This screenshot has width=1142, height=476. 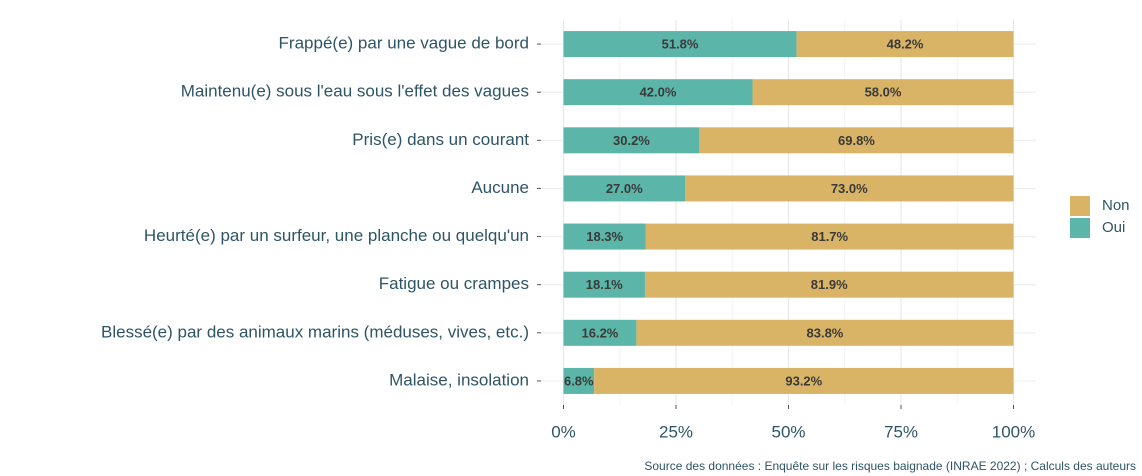 I want to click on category-label: Fatigue ou crampes, so click(x=454, y=283).